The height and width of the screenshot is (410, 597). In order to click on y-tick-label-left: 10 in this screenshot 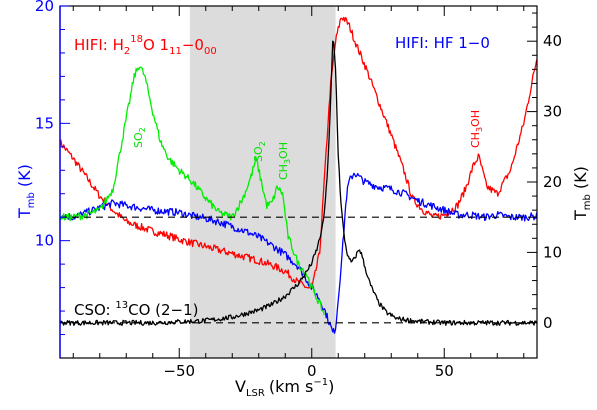, I will do `click(44, 241)`.